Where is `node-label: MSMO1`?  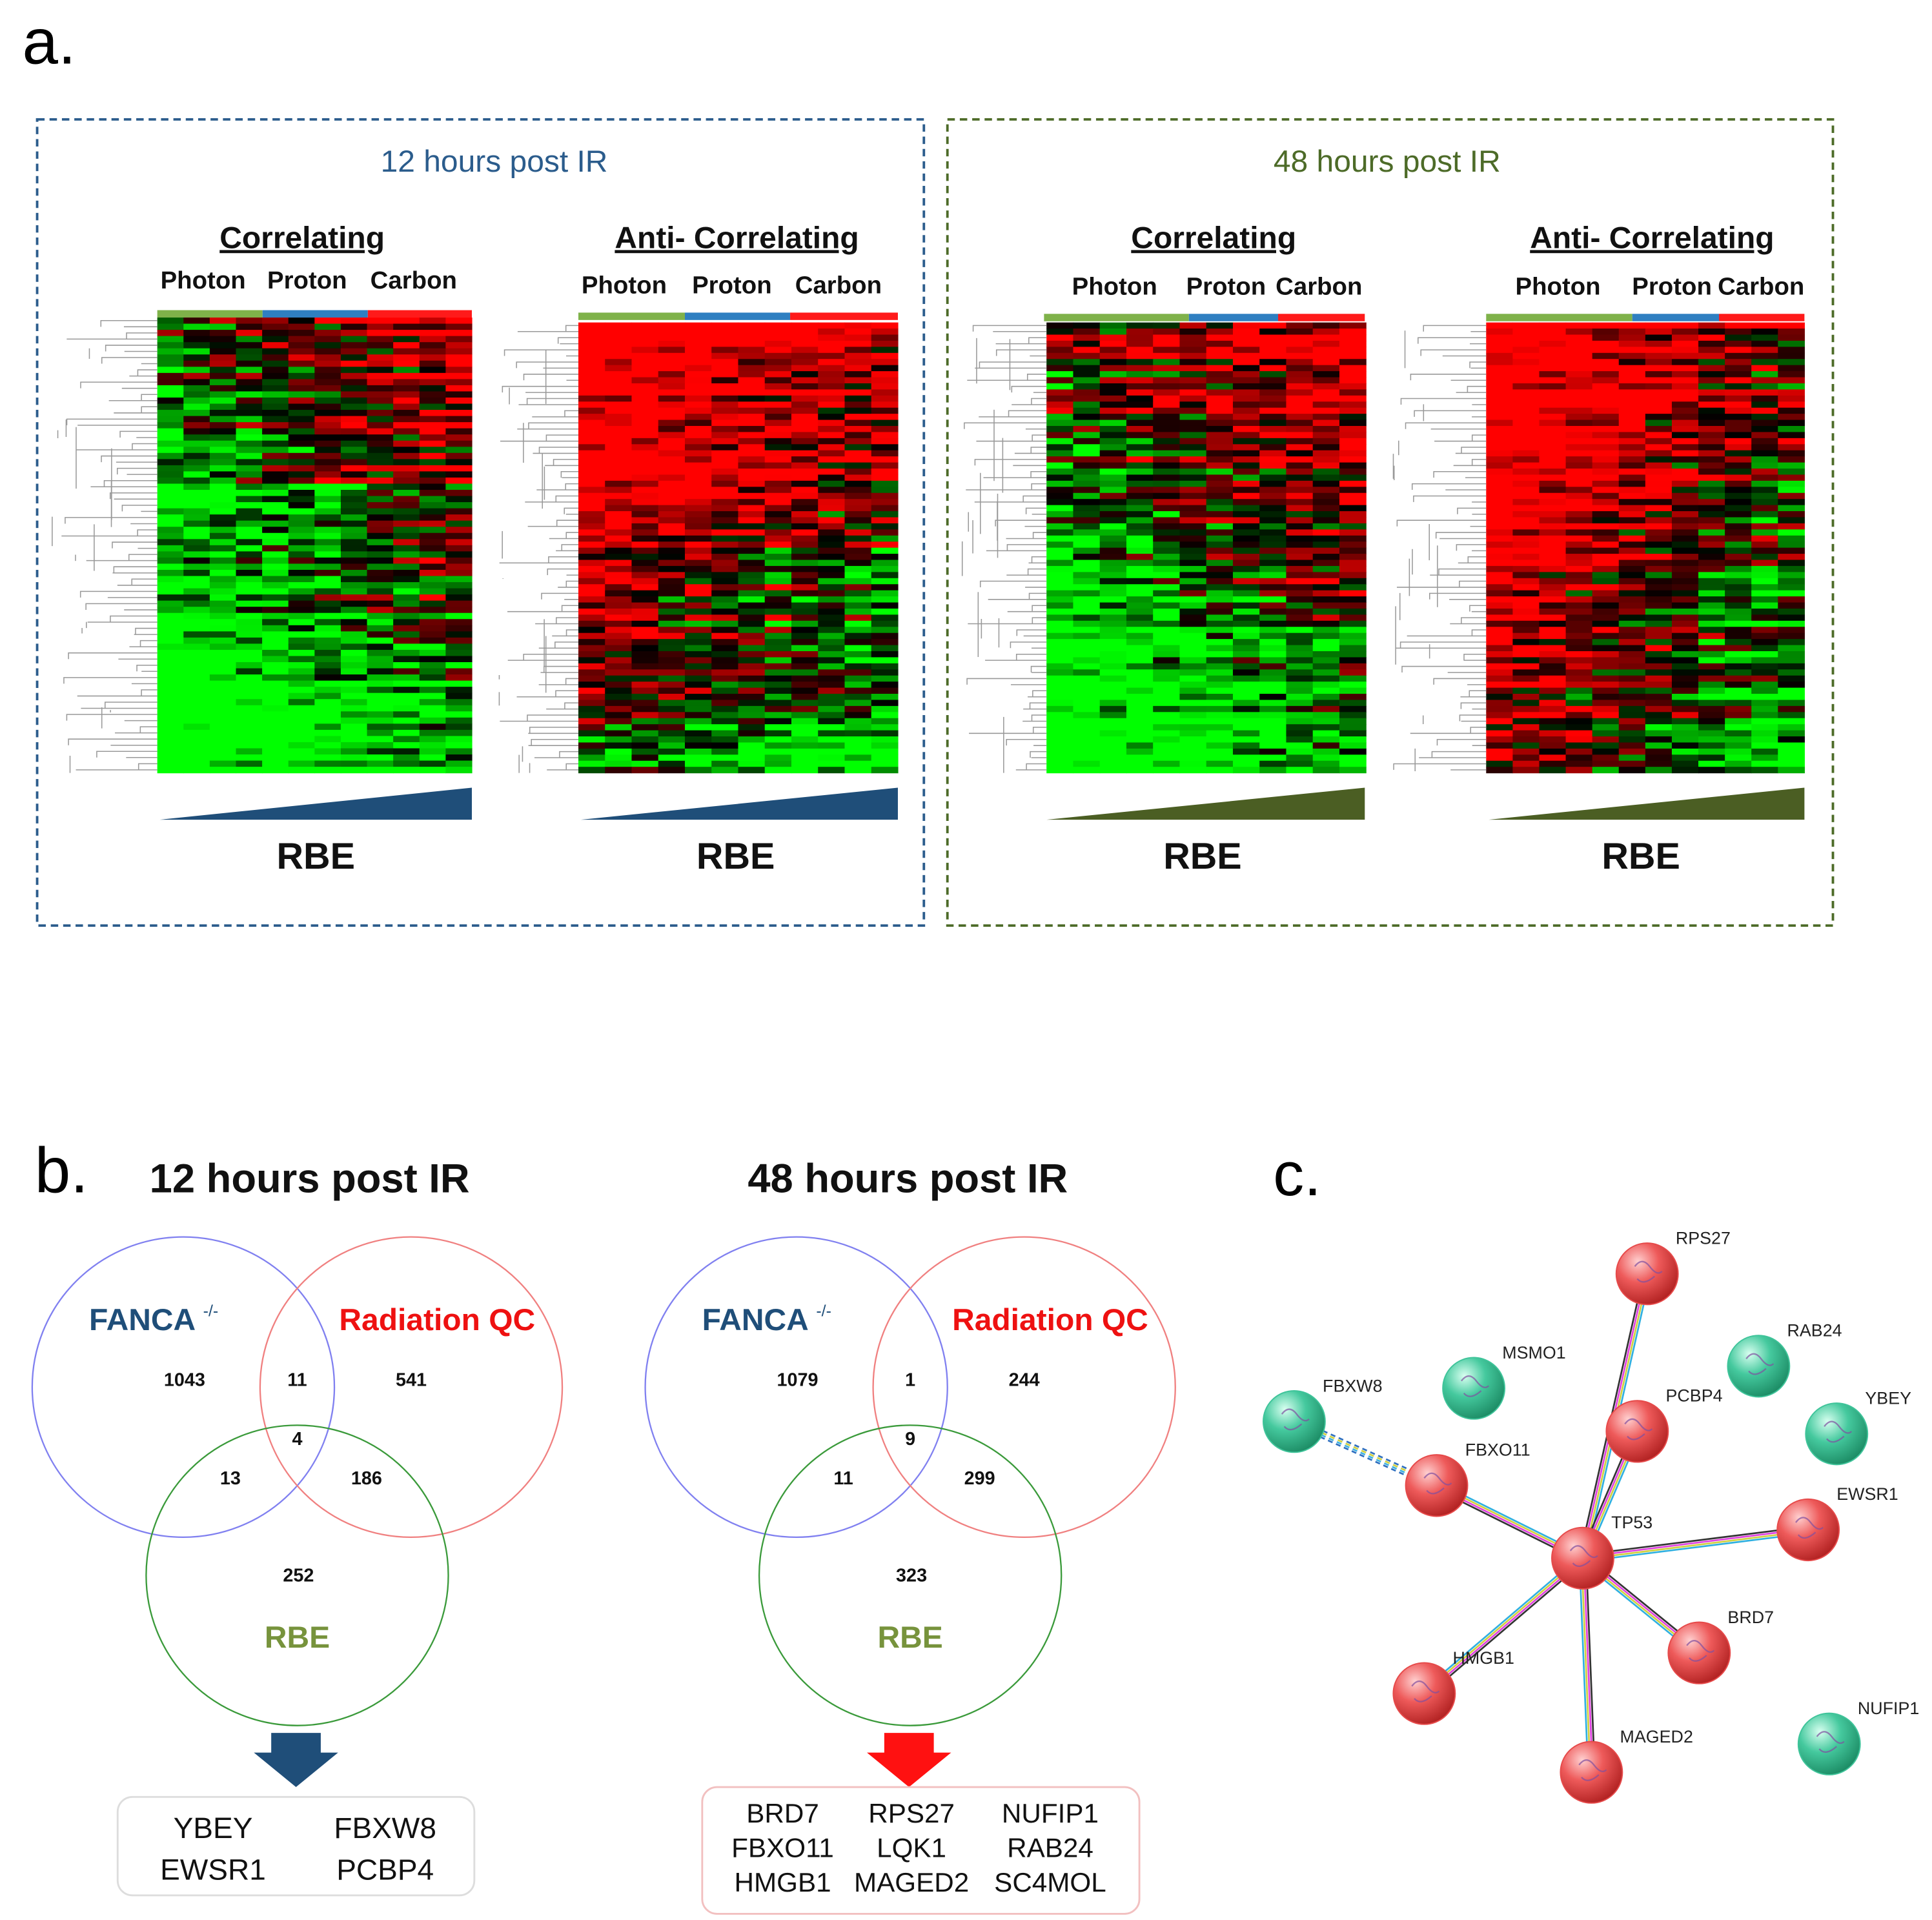
node-label: MSMO1 is located at coordinates (1533, 1353).